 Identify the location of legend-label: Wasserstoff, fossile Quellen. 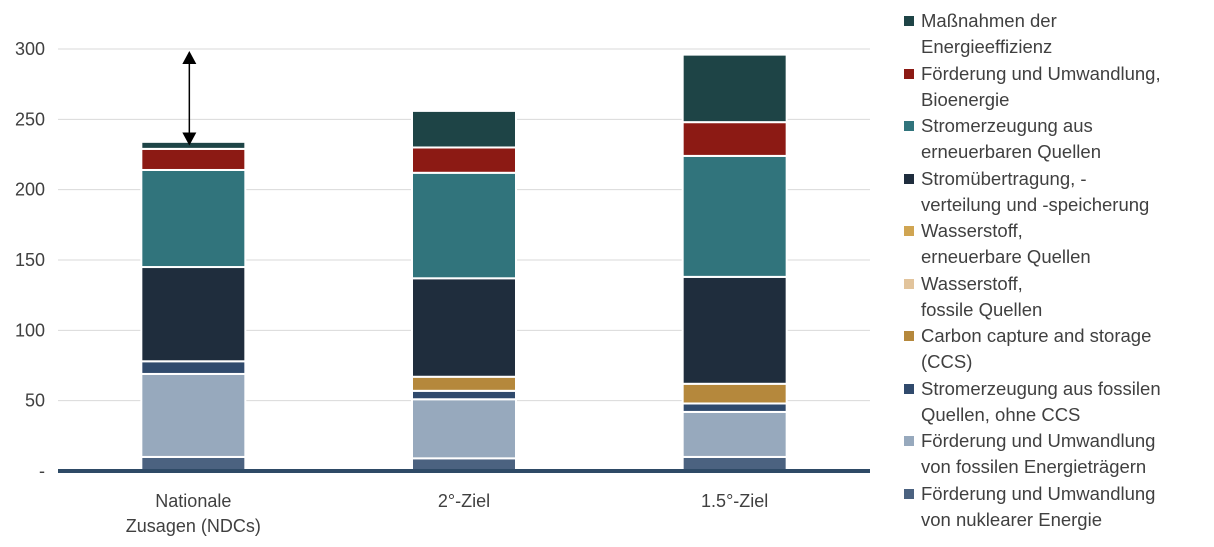
(981, 297).